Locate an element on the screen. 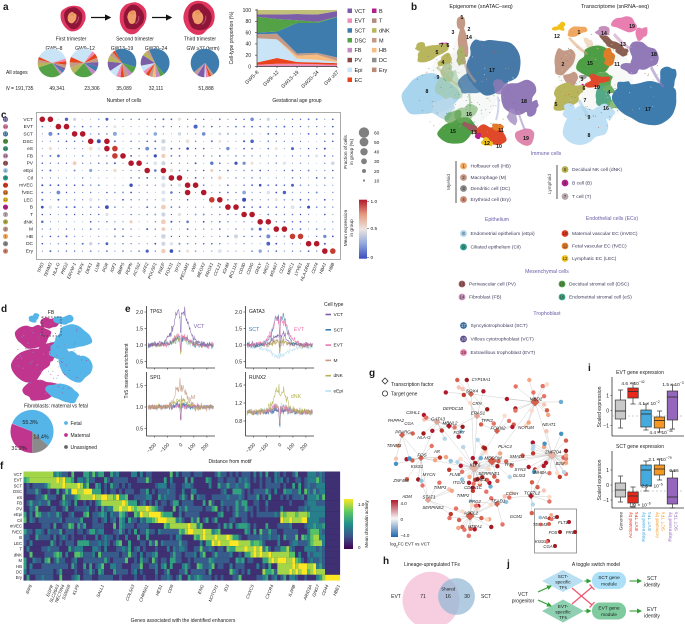 The width and height of the screenshot is (685, 629). svg-text: 32,111 is located at coordinates (156, 89).